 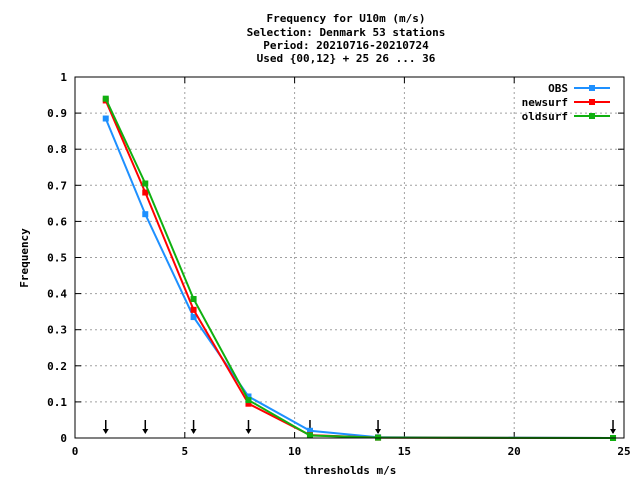 I want to click on y-tick-label: 0.9, so click(x=57, y=113).